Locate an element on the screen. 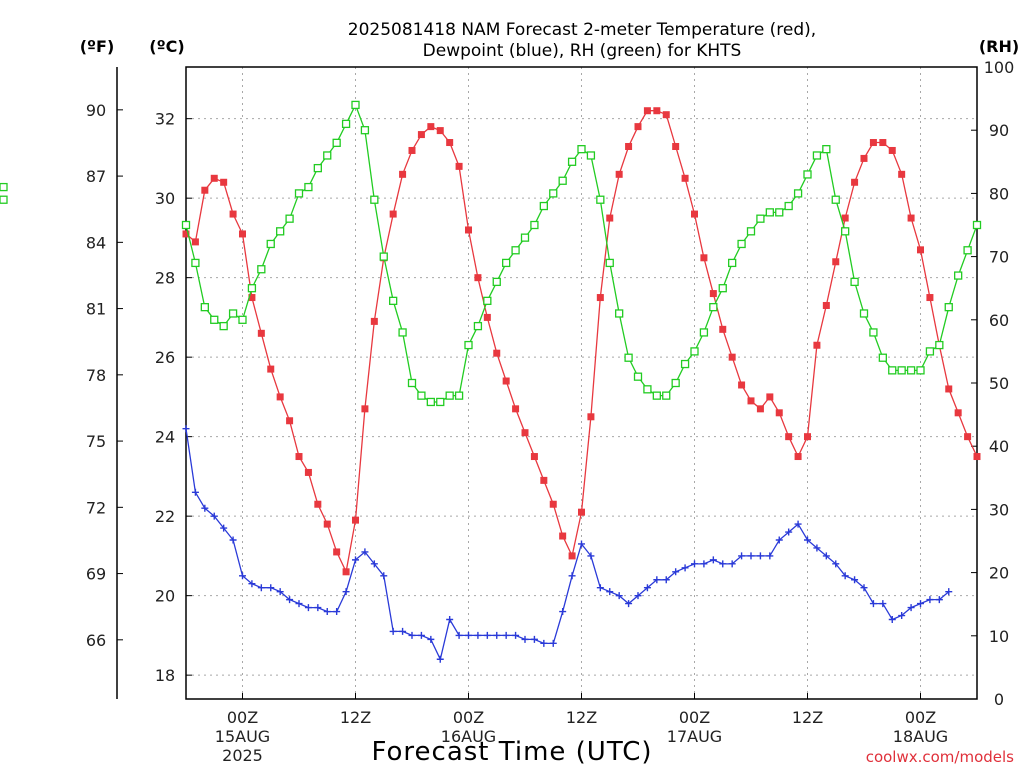  fahrenheit-tick-label: 69 is located at coordinates (96, 574).